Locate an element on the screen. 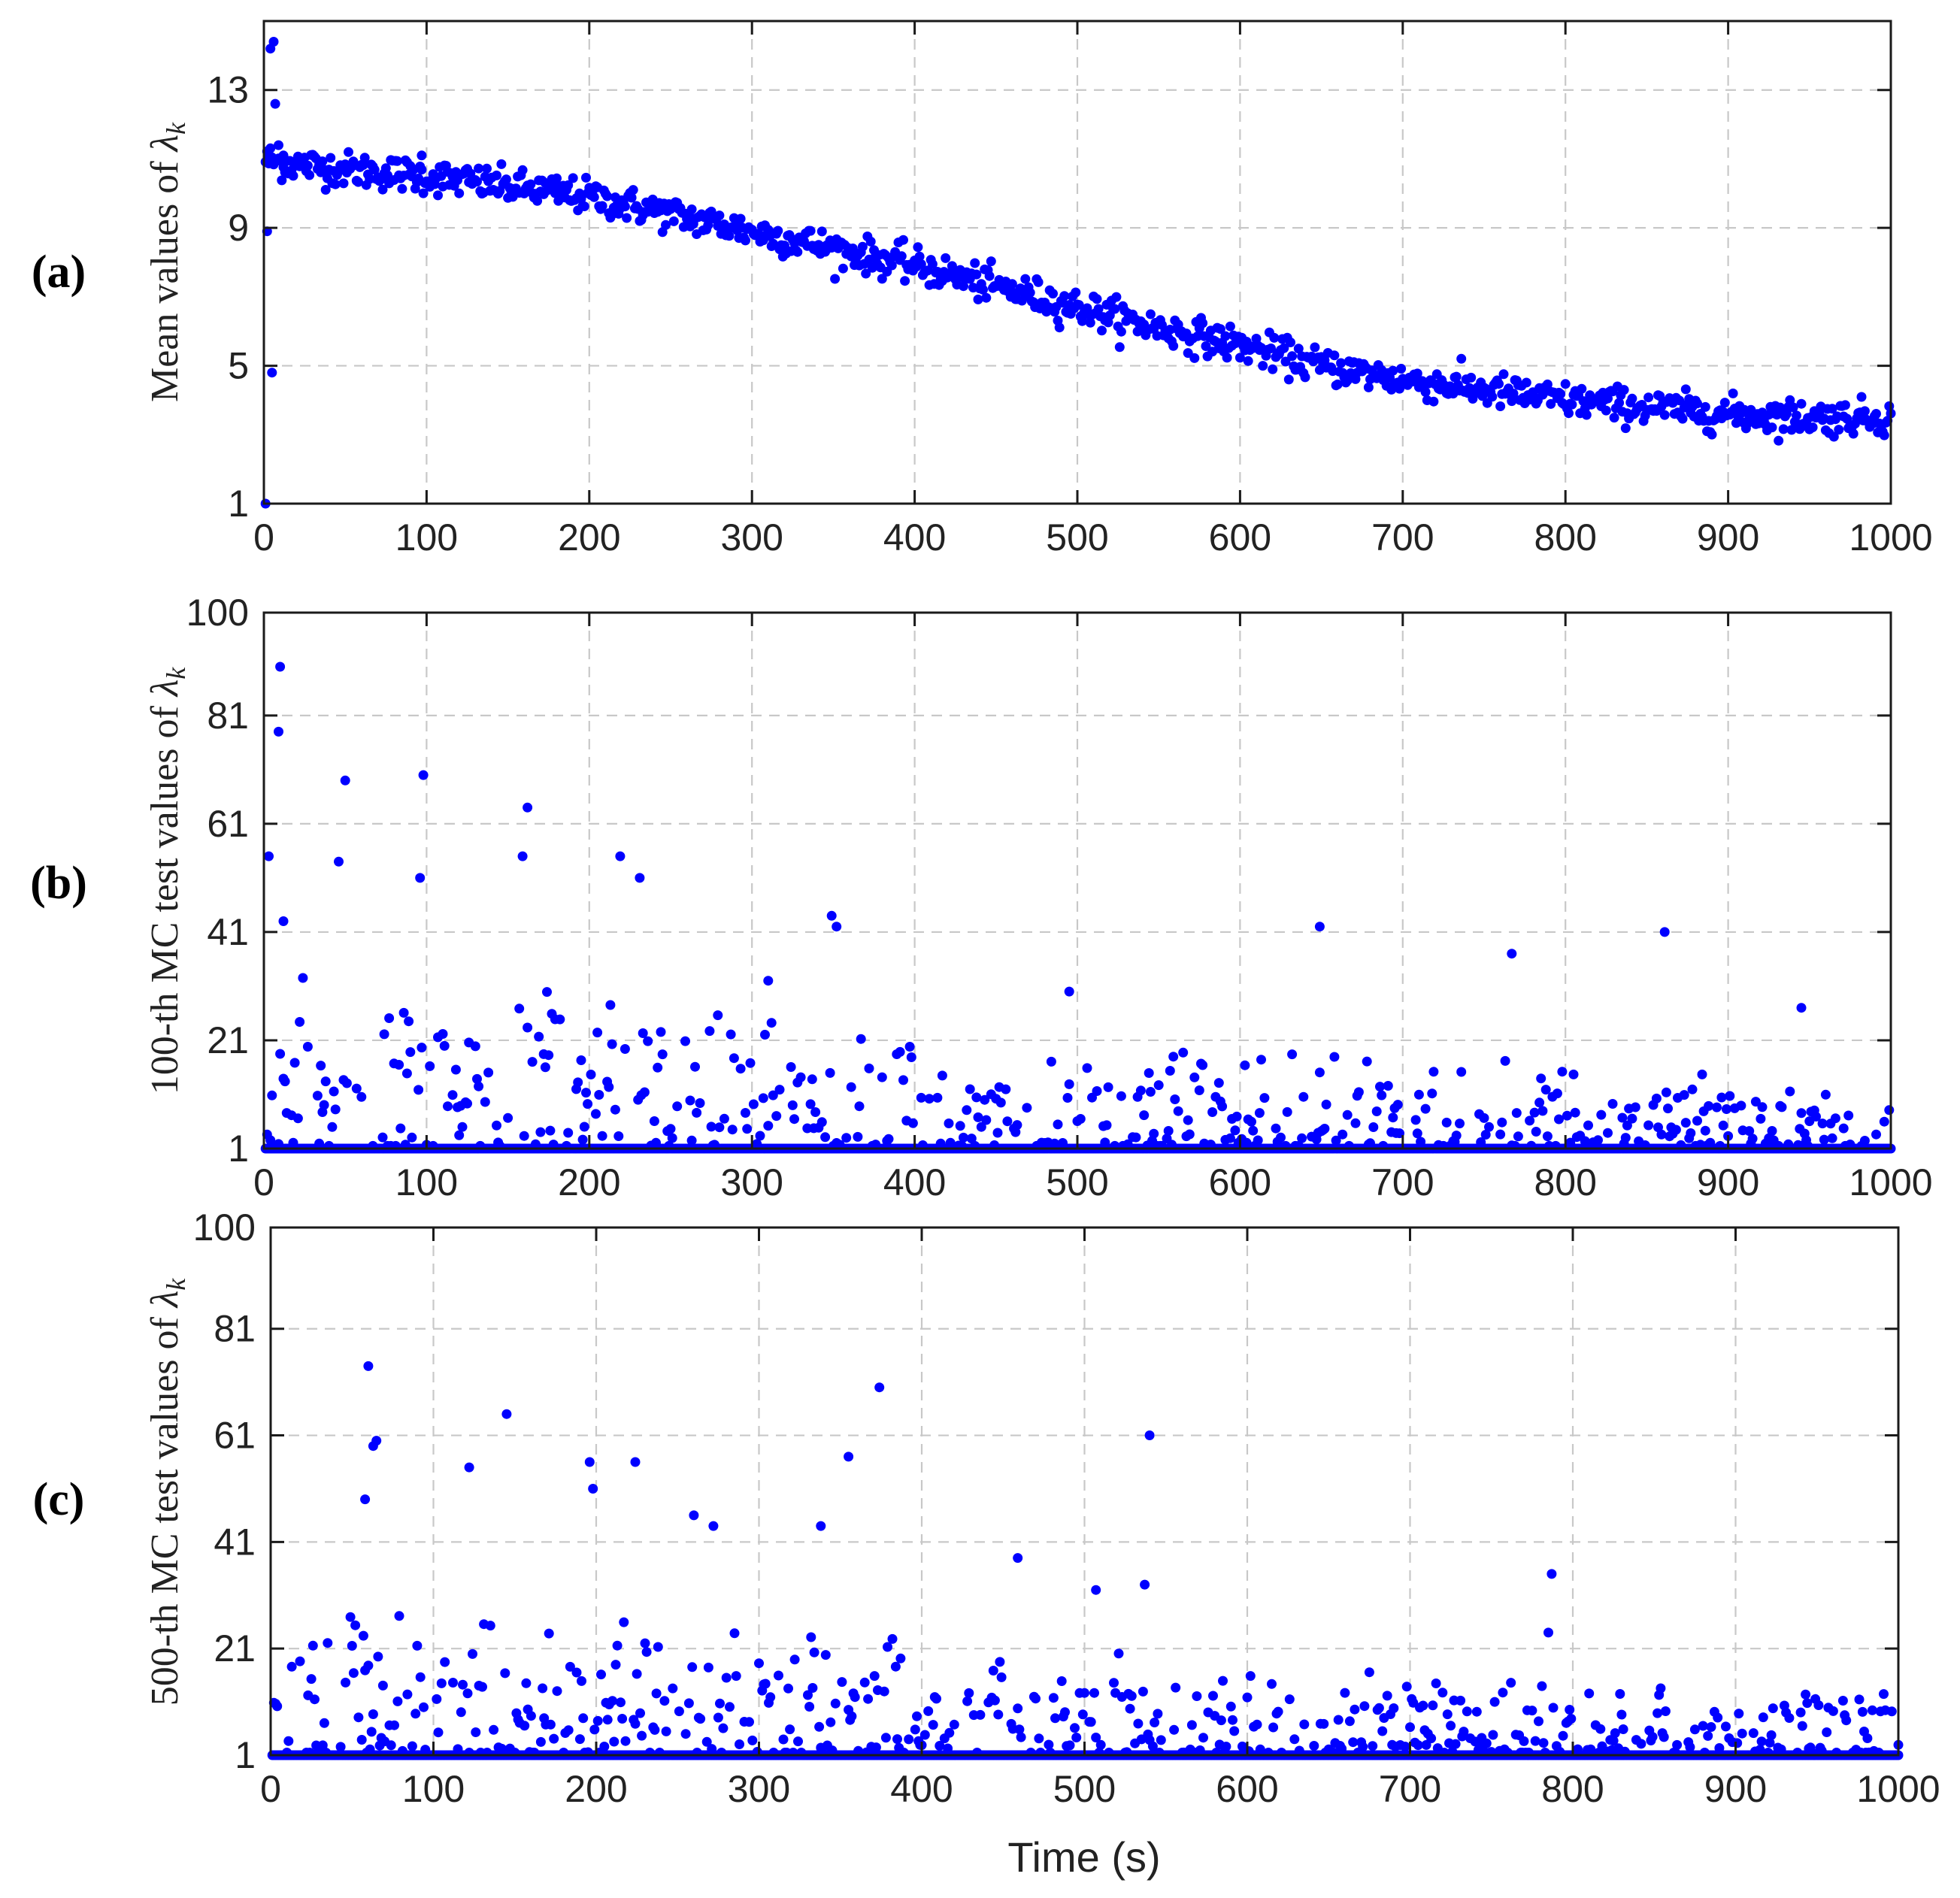 Image resolution: width=1960 pixels, height=1898 pixels. panel-b-xtick-label-400: 400 is located at coordinates (914, 1182).